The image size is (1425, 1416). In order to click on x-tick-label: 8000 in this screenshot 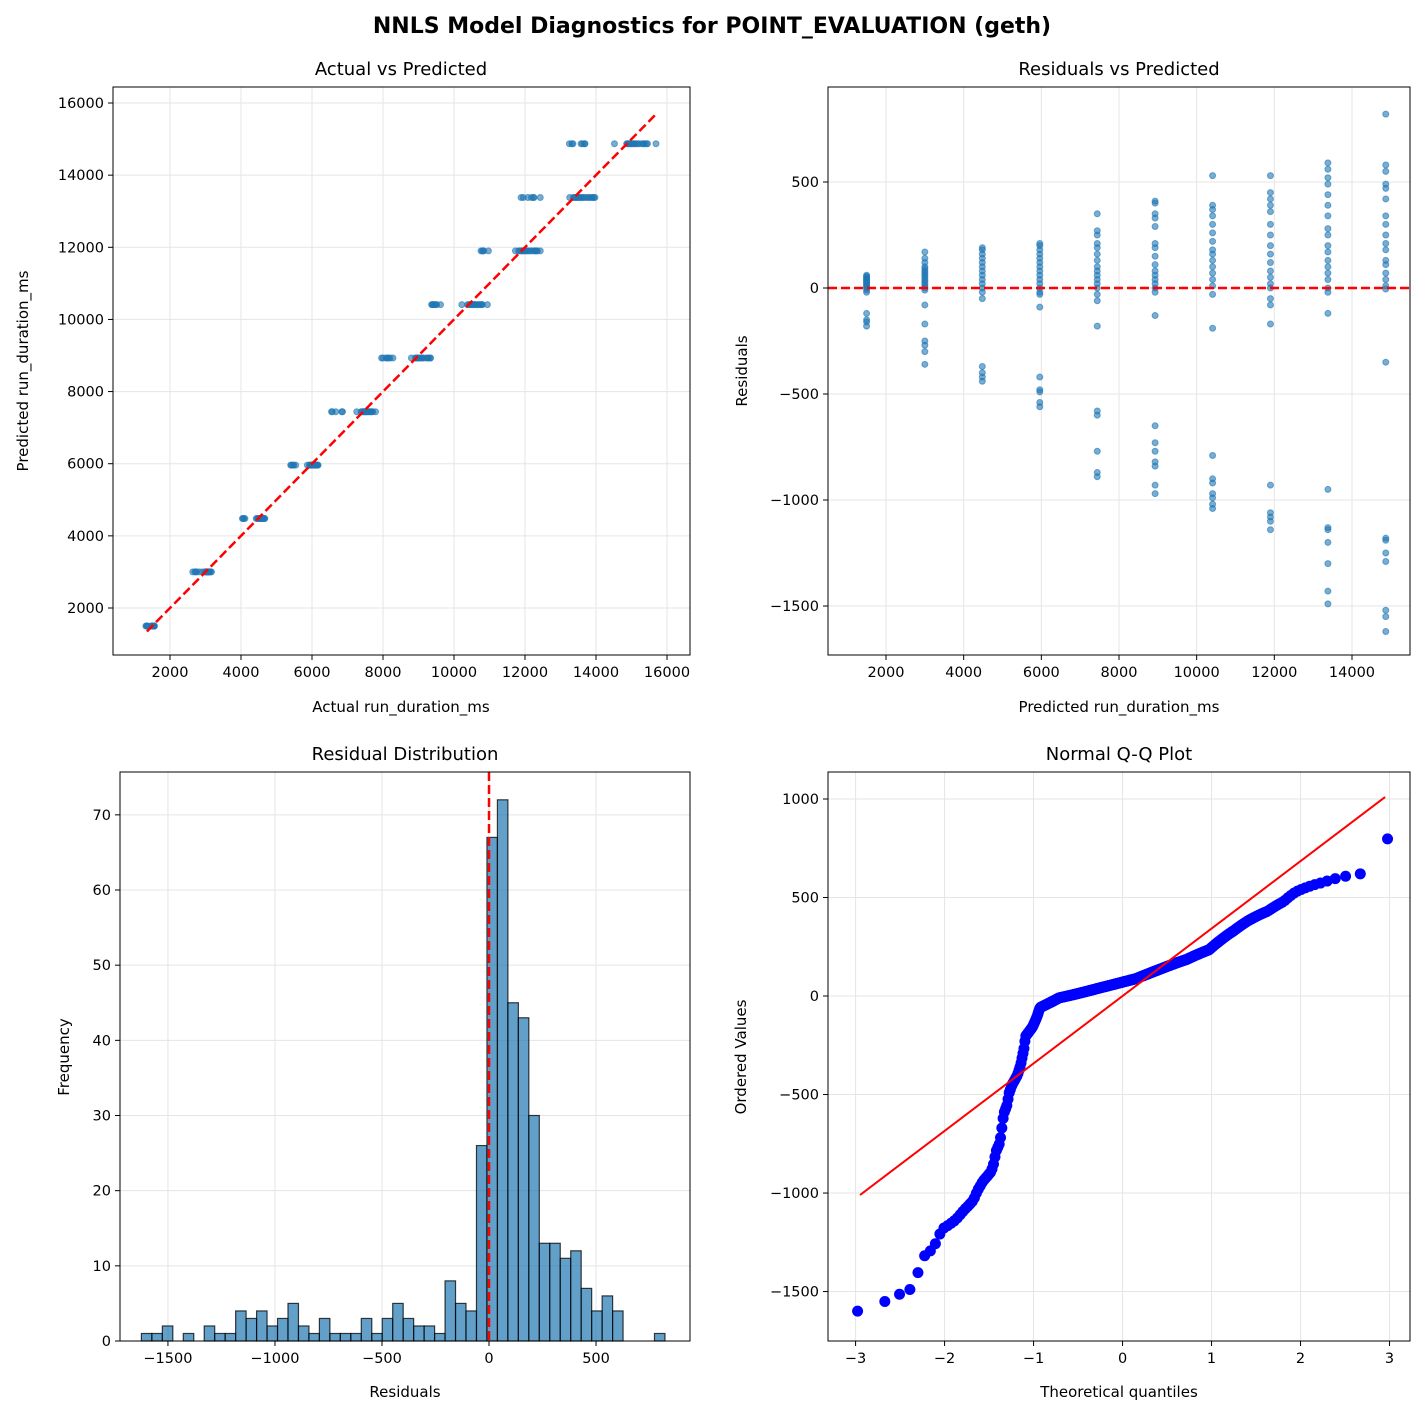, I will do `click(1119, 673)`.